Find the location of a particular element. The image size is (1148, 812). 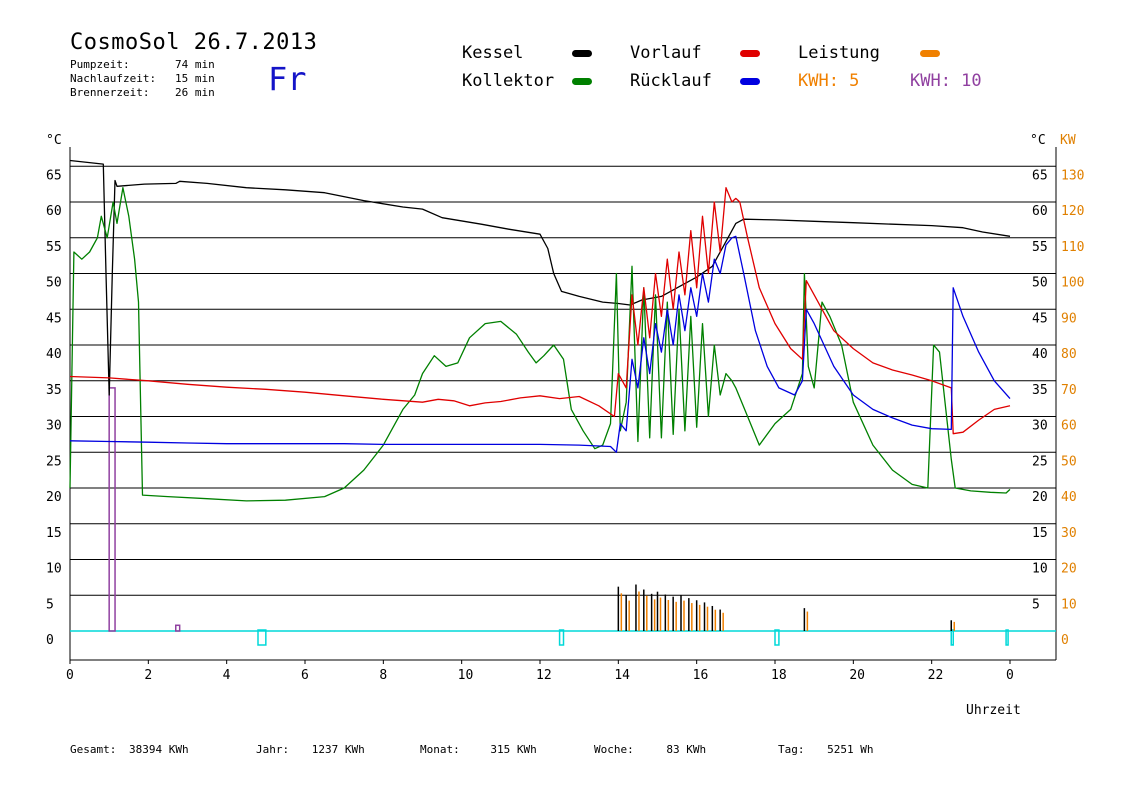

info-nachlaufzeit-label: Nachlaufzeit: is located at coordinates (113, 78).